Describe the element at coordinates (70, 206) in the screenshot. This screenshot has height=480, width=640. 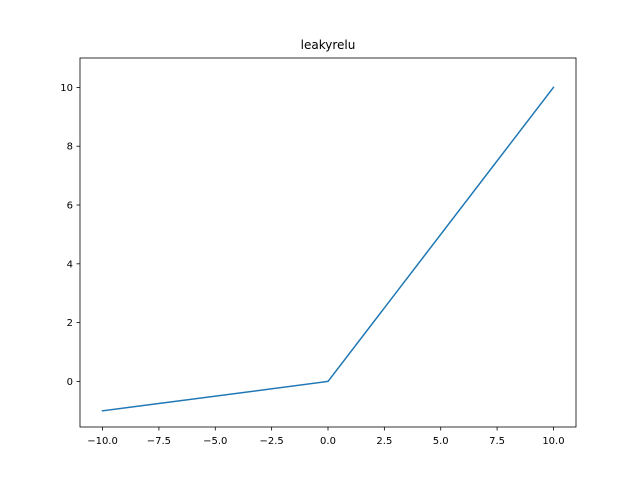
I see `y-tick-label: 6` at that location.